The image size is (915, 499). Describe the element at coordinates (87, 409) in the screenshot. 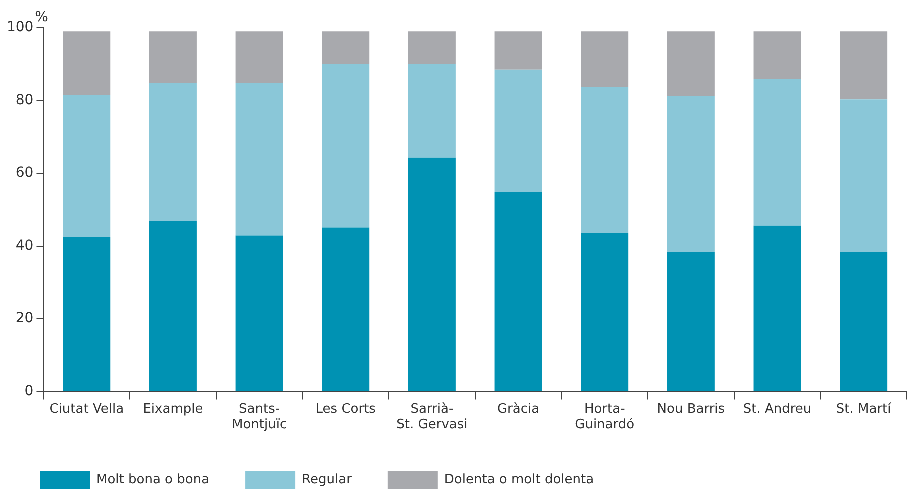

I see `x-tick-label: Ciutat Vella` at that location.